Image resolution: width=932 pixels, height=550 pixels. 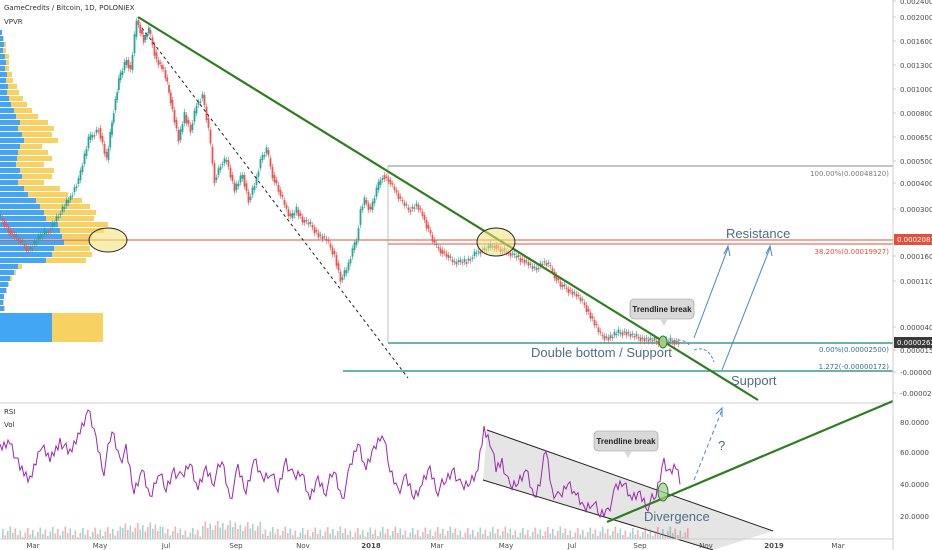 What do you see at coordinates (916, 18) in the screenshot?
I see `price-tick-label: 0.00200000` at bounding box center [916, 18].